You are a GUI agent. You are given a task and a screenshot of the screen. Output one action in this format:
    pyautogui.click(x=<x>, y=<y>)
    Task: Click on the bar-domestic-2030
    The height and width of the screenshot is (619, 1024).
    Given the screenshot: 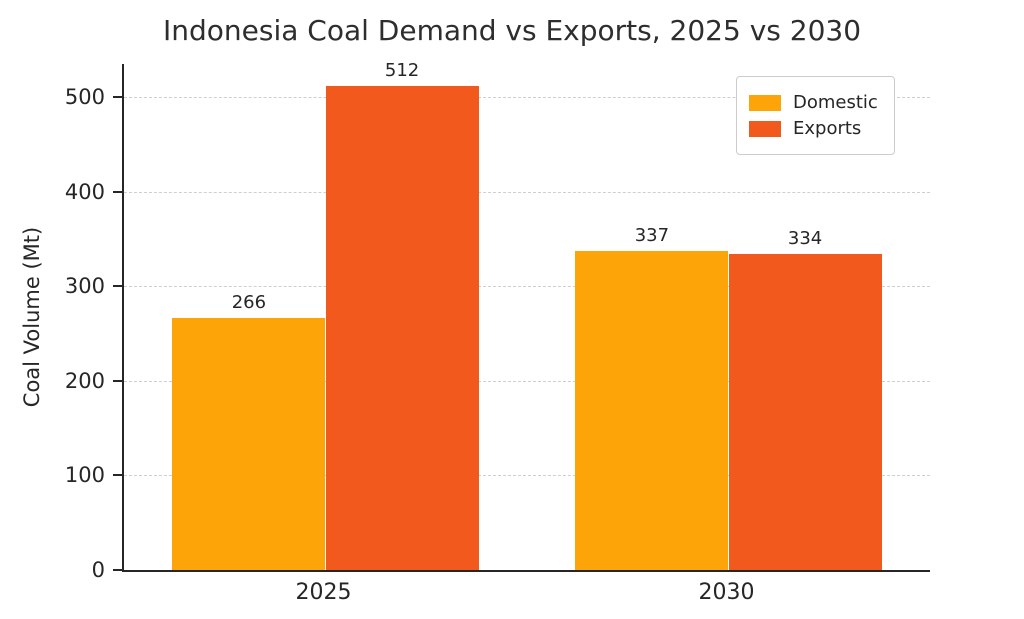 What is the action you would take?
    pyautogui.click(x=652, y=410)
    